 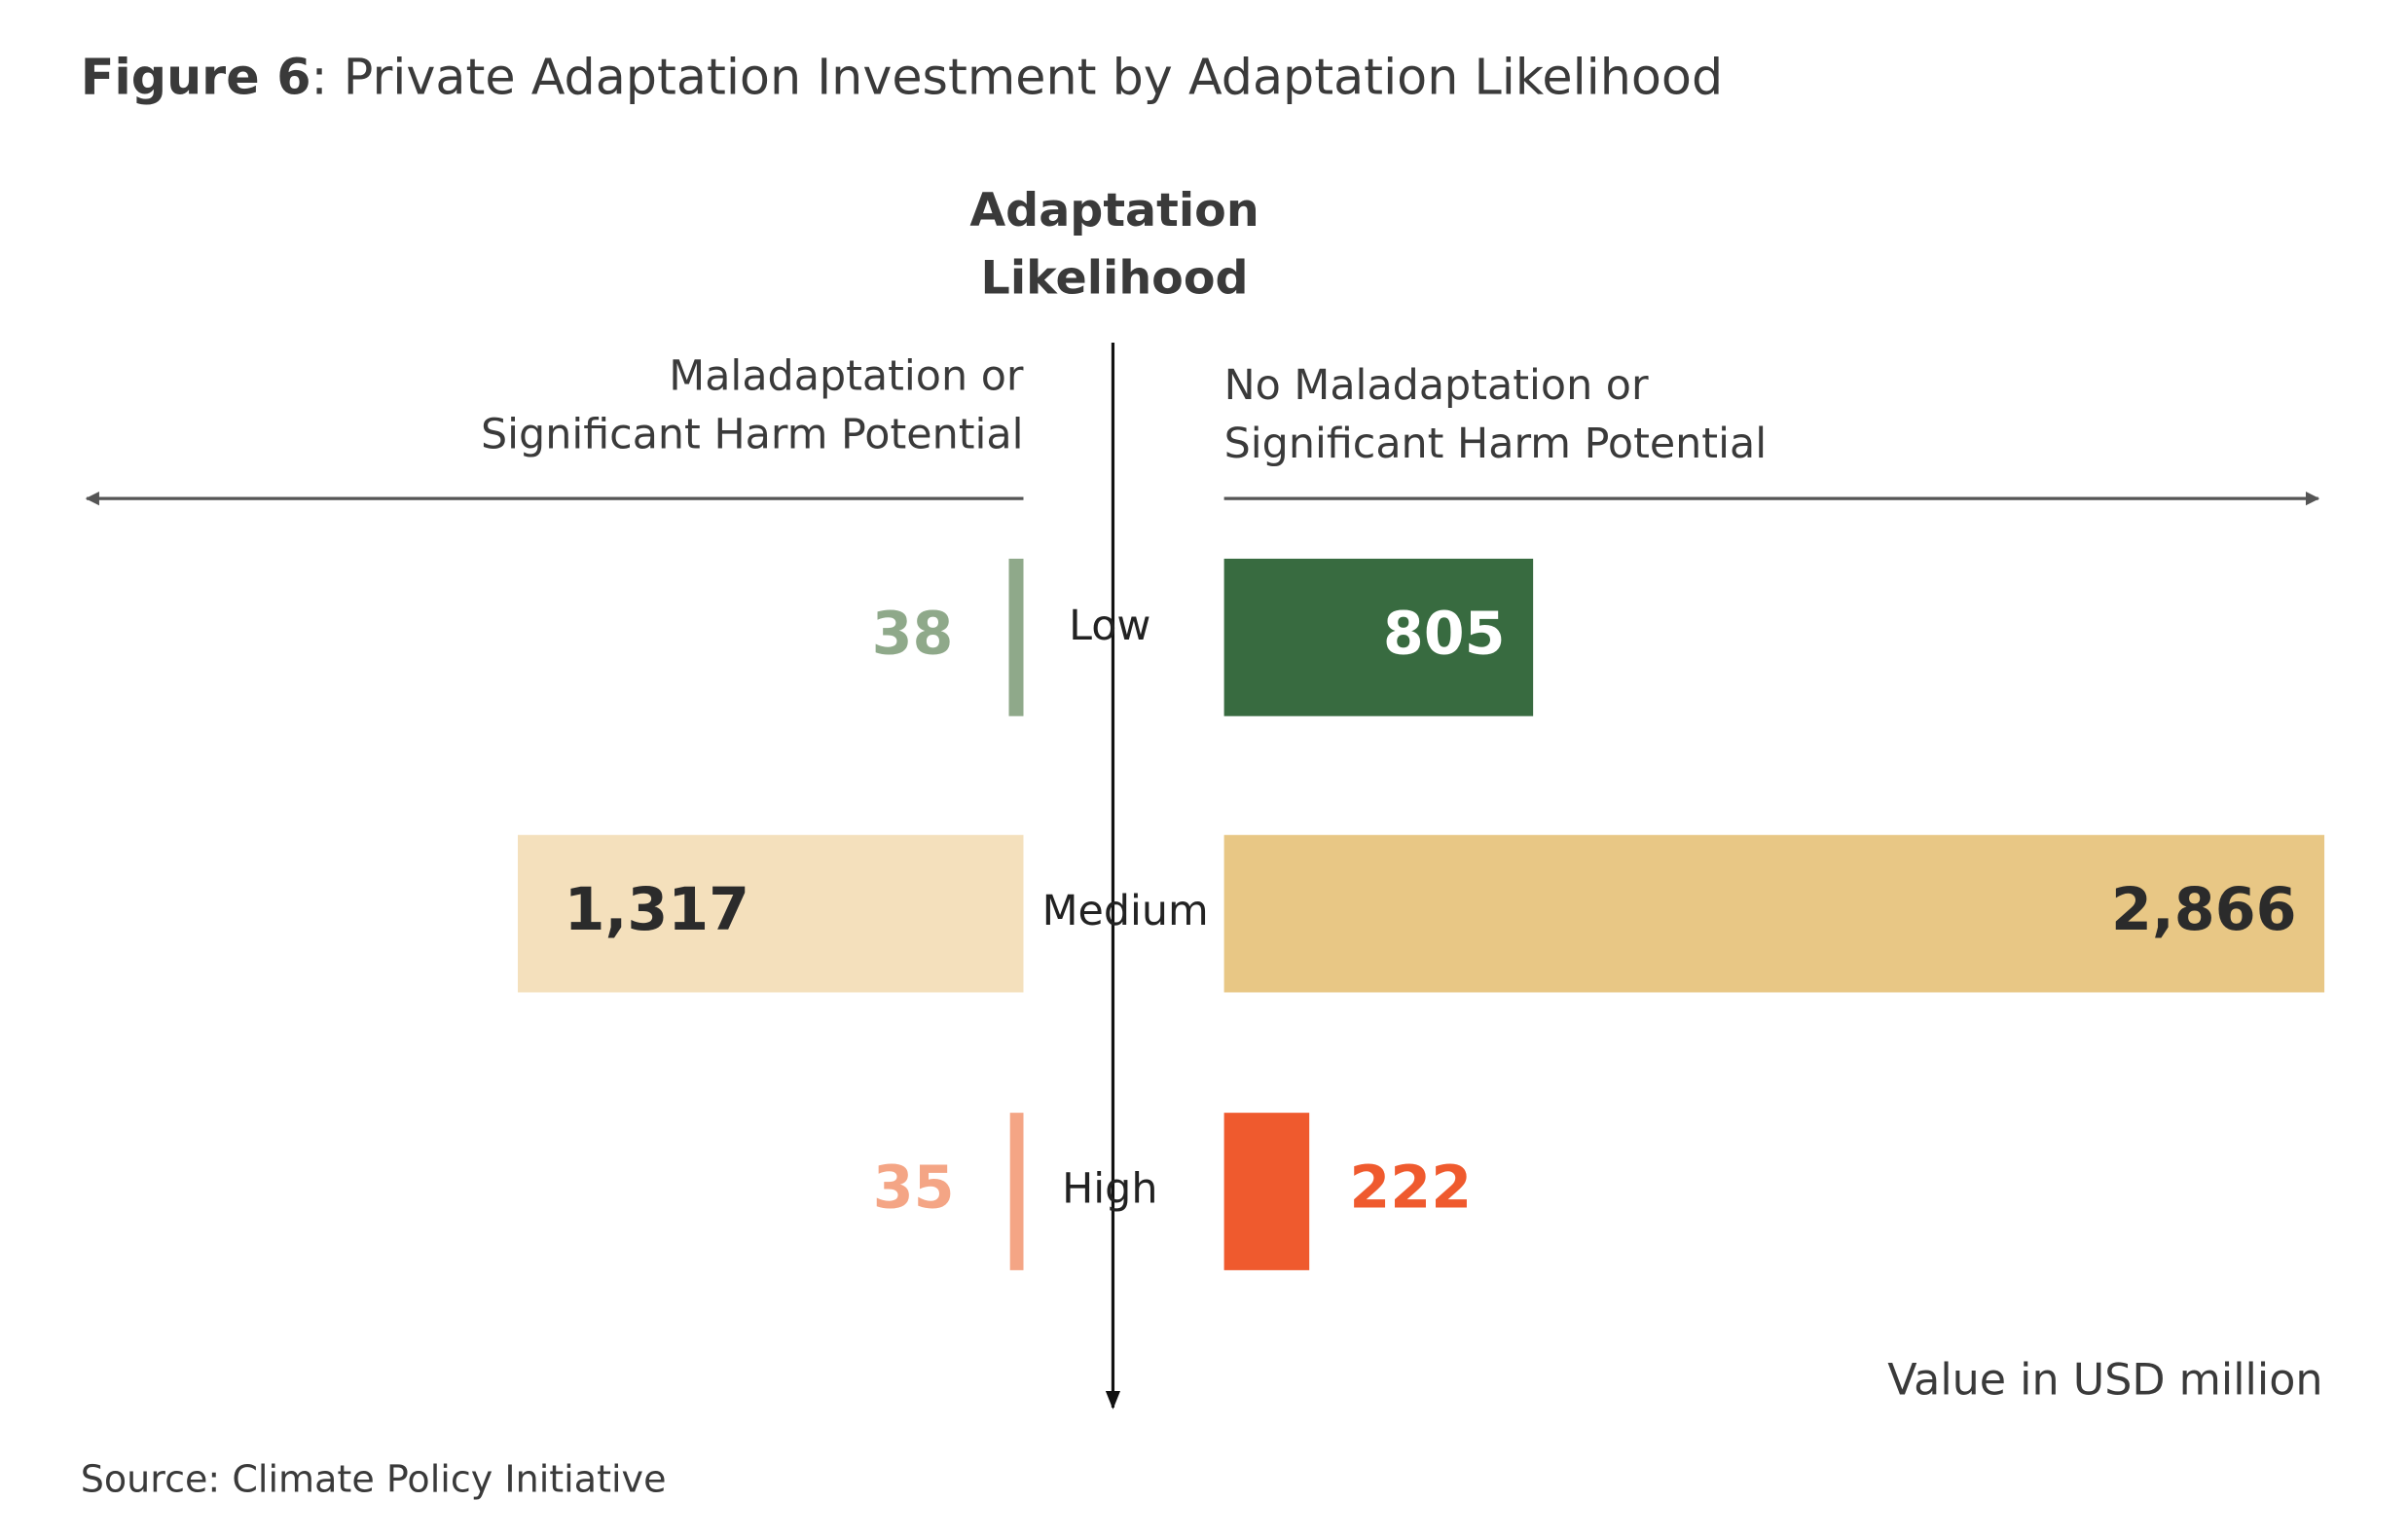 I want to click on value-label: 222, so click(x=1410, y=1188).